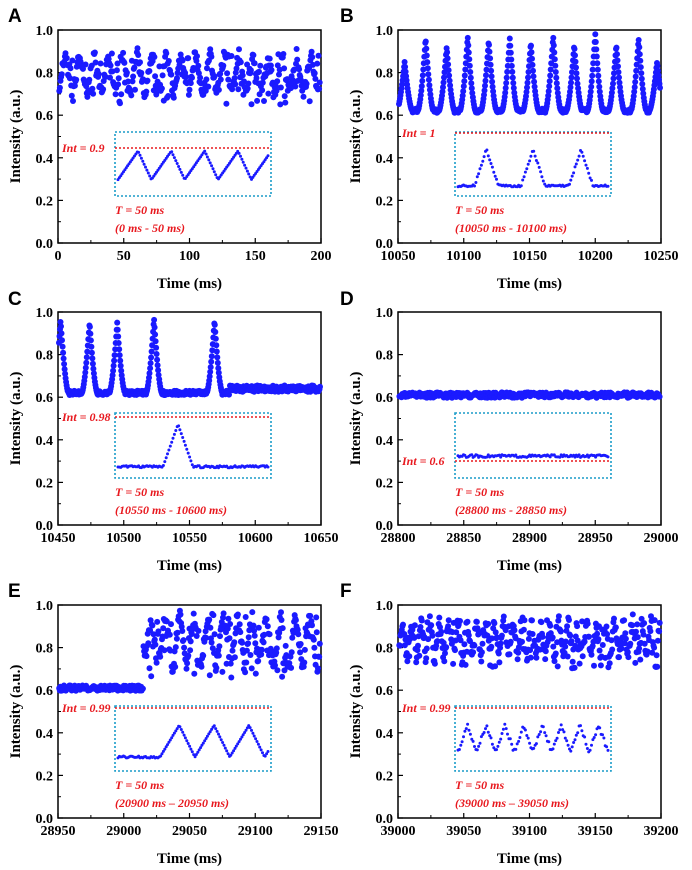 The width and height of the screenshot is (692, 870). What do you see at coordinates (480, 210) in the screenshot?
I see `period-label: T = 50 ms` at bounding box center [480, 210].